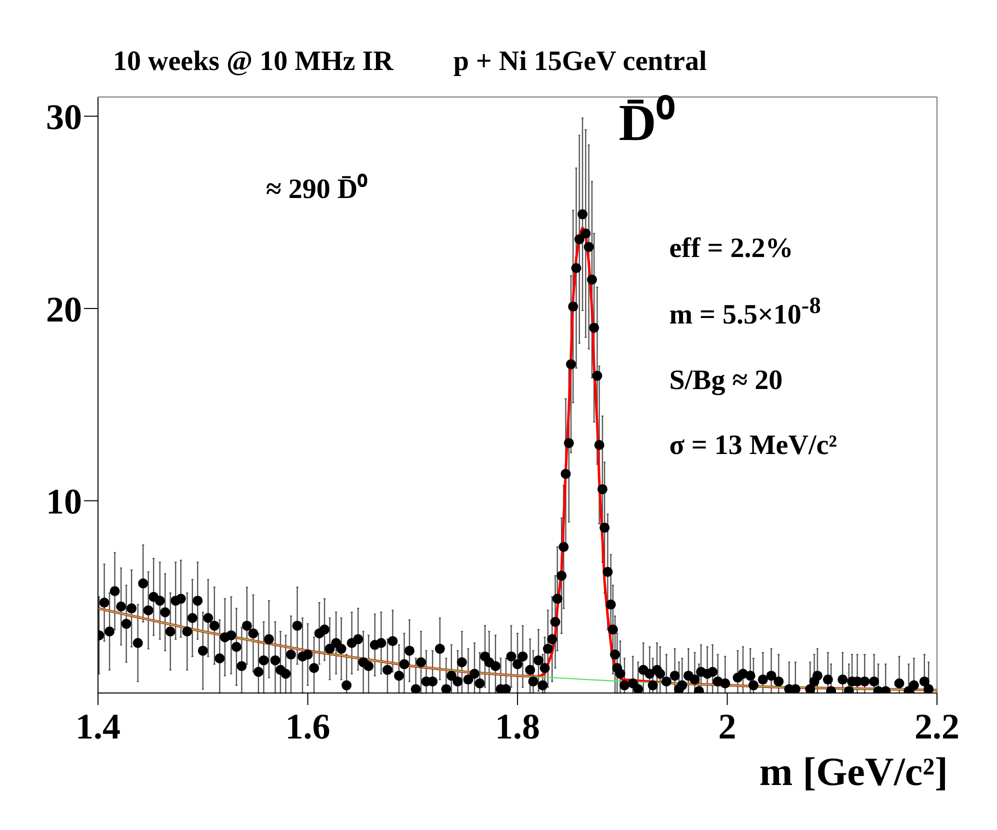 Image resolution: width=997 pixels, height=830 pixels. What do you see at coordinates (64, 309) in the screenshot?
I see `y-tick-label: 20` at bounding box center [64, 309].